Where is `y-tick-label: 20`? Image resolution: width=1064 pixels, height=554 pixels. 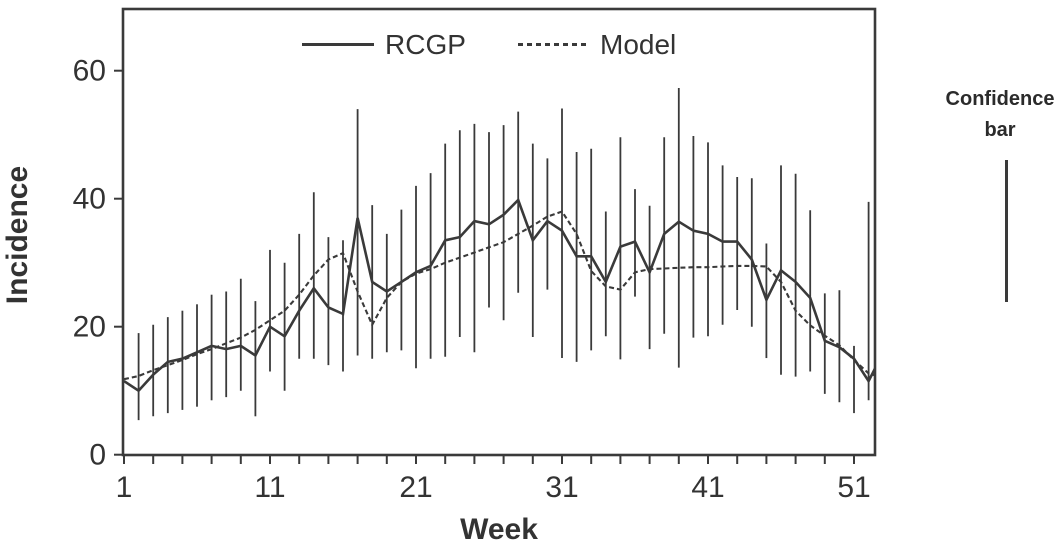 y-tick-label: 20 is located at coordinates (89, 327).